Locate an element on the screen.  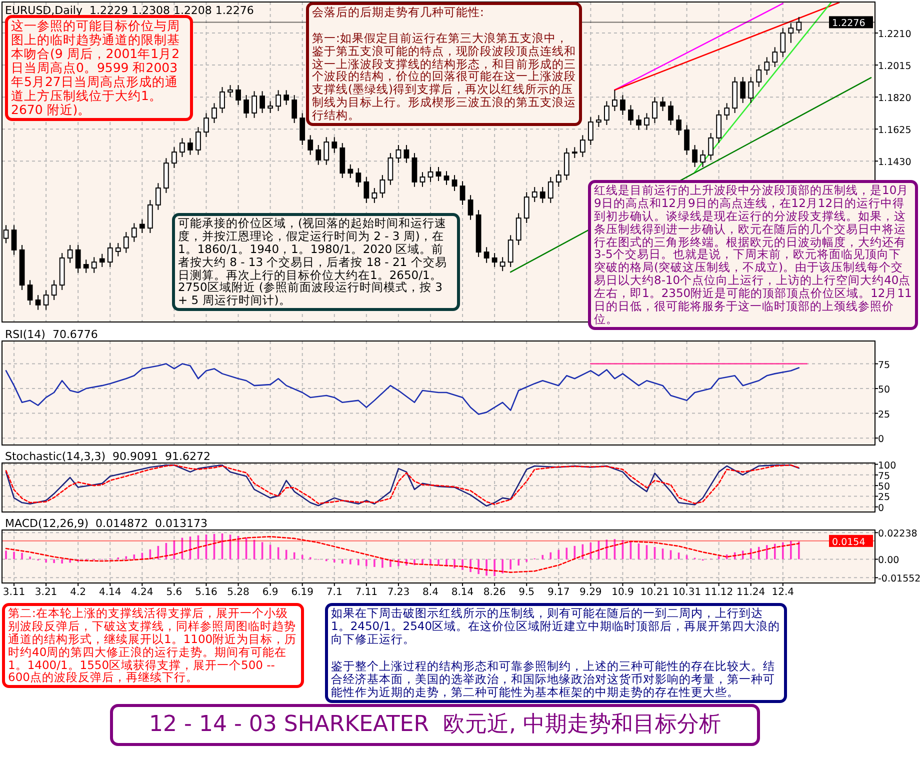
annotation: 这一参照的可能目标价位与周图上的临时趋势通道的限制基本吻合(9 周后，2001年1月2日当周高点0。9599 和2003年5月27日当周高点形成的通道上方压制线位于大约1。2670 附近)。 is located at coordinates (99, 68).